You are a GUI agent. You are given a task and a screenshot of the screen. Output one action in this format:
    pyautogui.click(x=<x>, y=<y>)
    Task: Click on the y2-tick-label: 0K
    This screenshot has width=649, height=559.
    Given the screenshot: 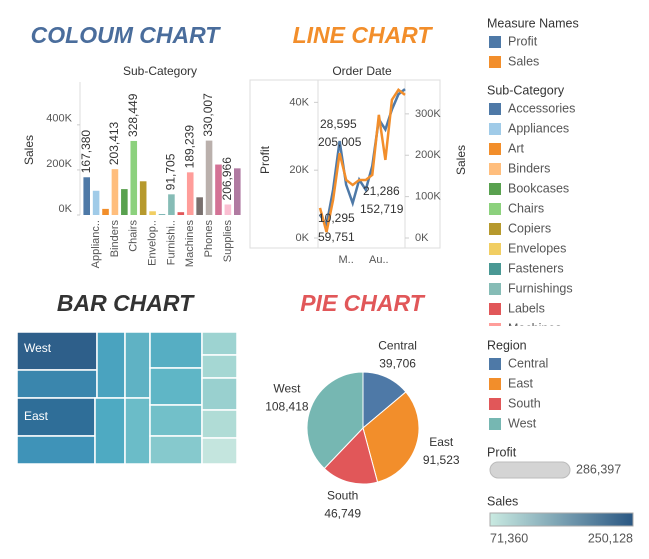 What is the action you would take?
    pyautogui.click(x=422, y=238)
    